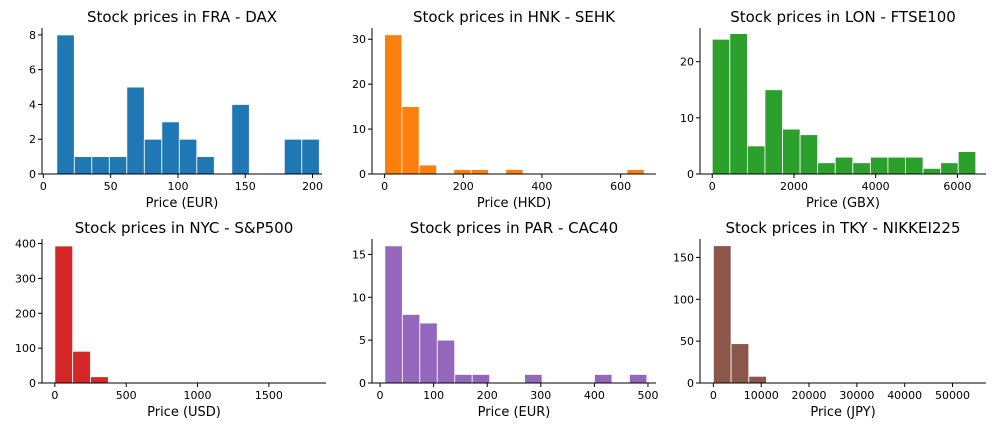  I want to click on chart-title: Stock prices in PAR - CAC40, so click(514, 228).